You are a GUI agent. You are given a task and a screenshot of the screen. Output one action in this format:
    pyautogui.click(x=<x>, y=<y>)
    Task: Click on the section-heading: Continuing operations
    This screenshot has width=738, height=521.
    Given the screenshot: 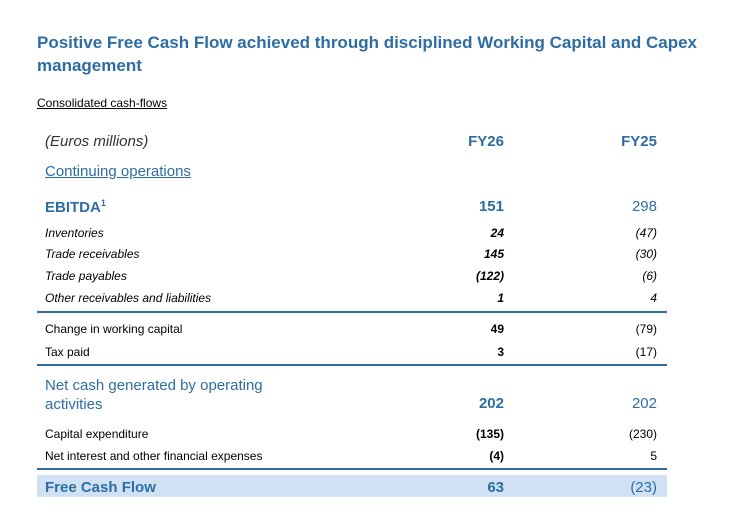 What is the action you would take?
    pyautogui.click(x=118, y=171)
    